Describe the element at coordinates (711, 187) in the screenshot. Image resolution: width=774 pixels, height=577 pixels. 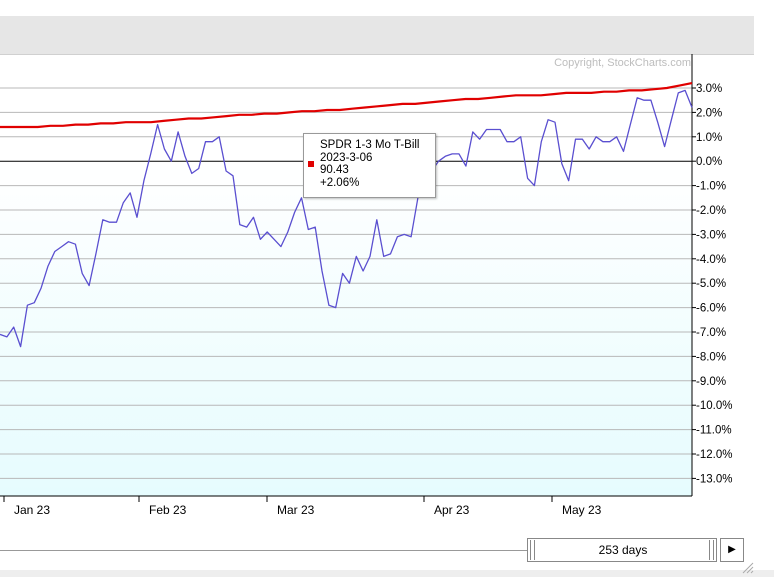
I see `y-tick-label: -1.0%` at that location.